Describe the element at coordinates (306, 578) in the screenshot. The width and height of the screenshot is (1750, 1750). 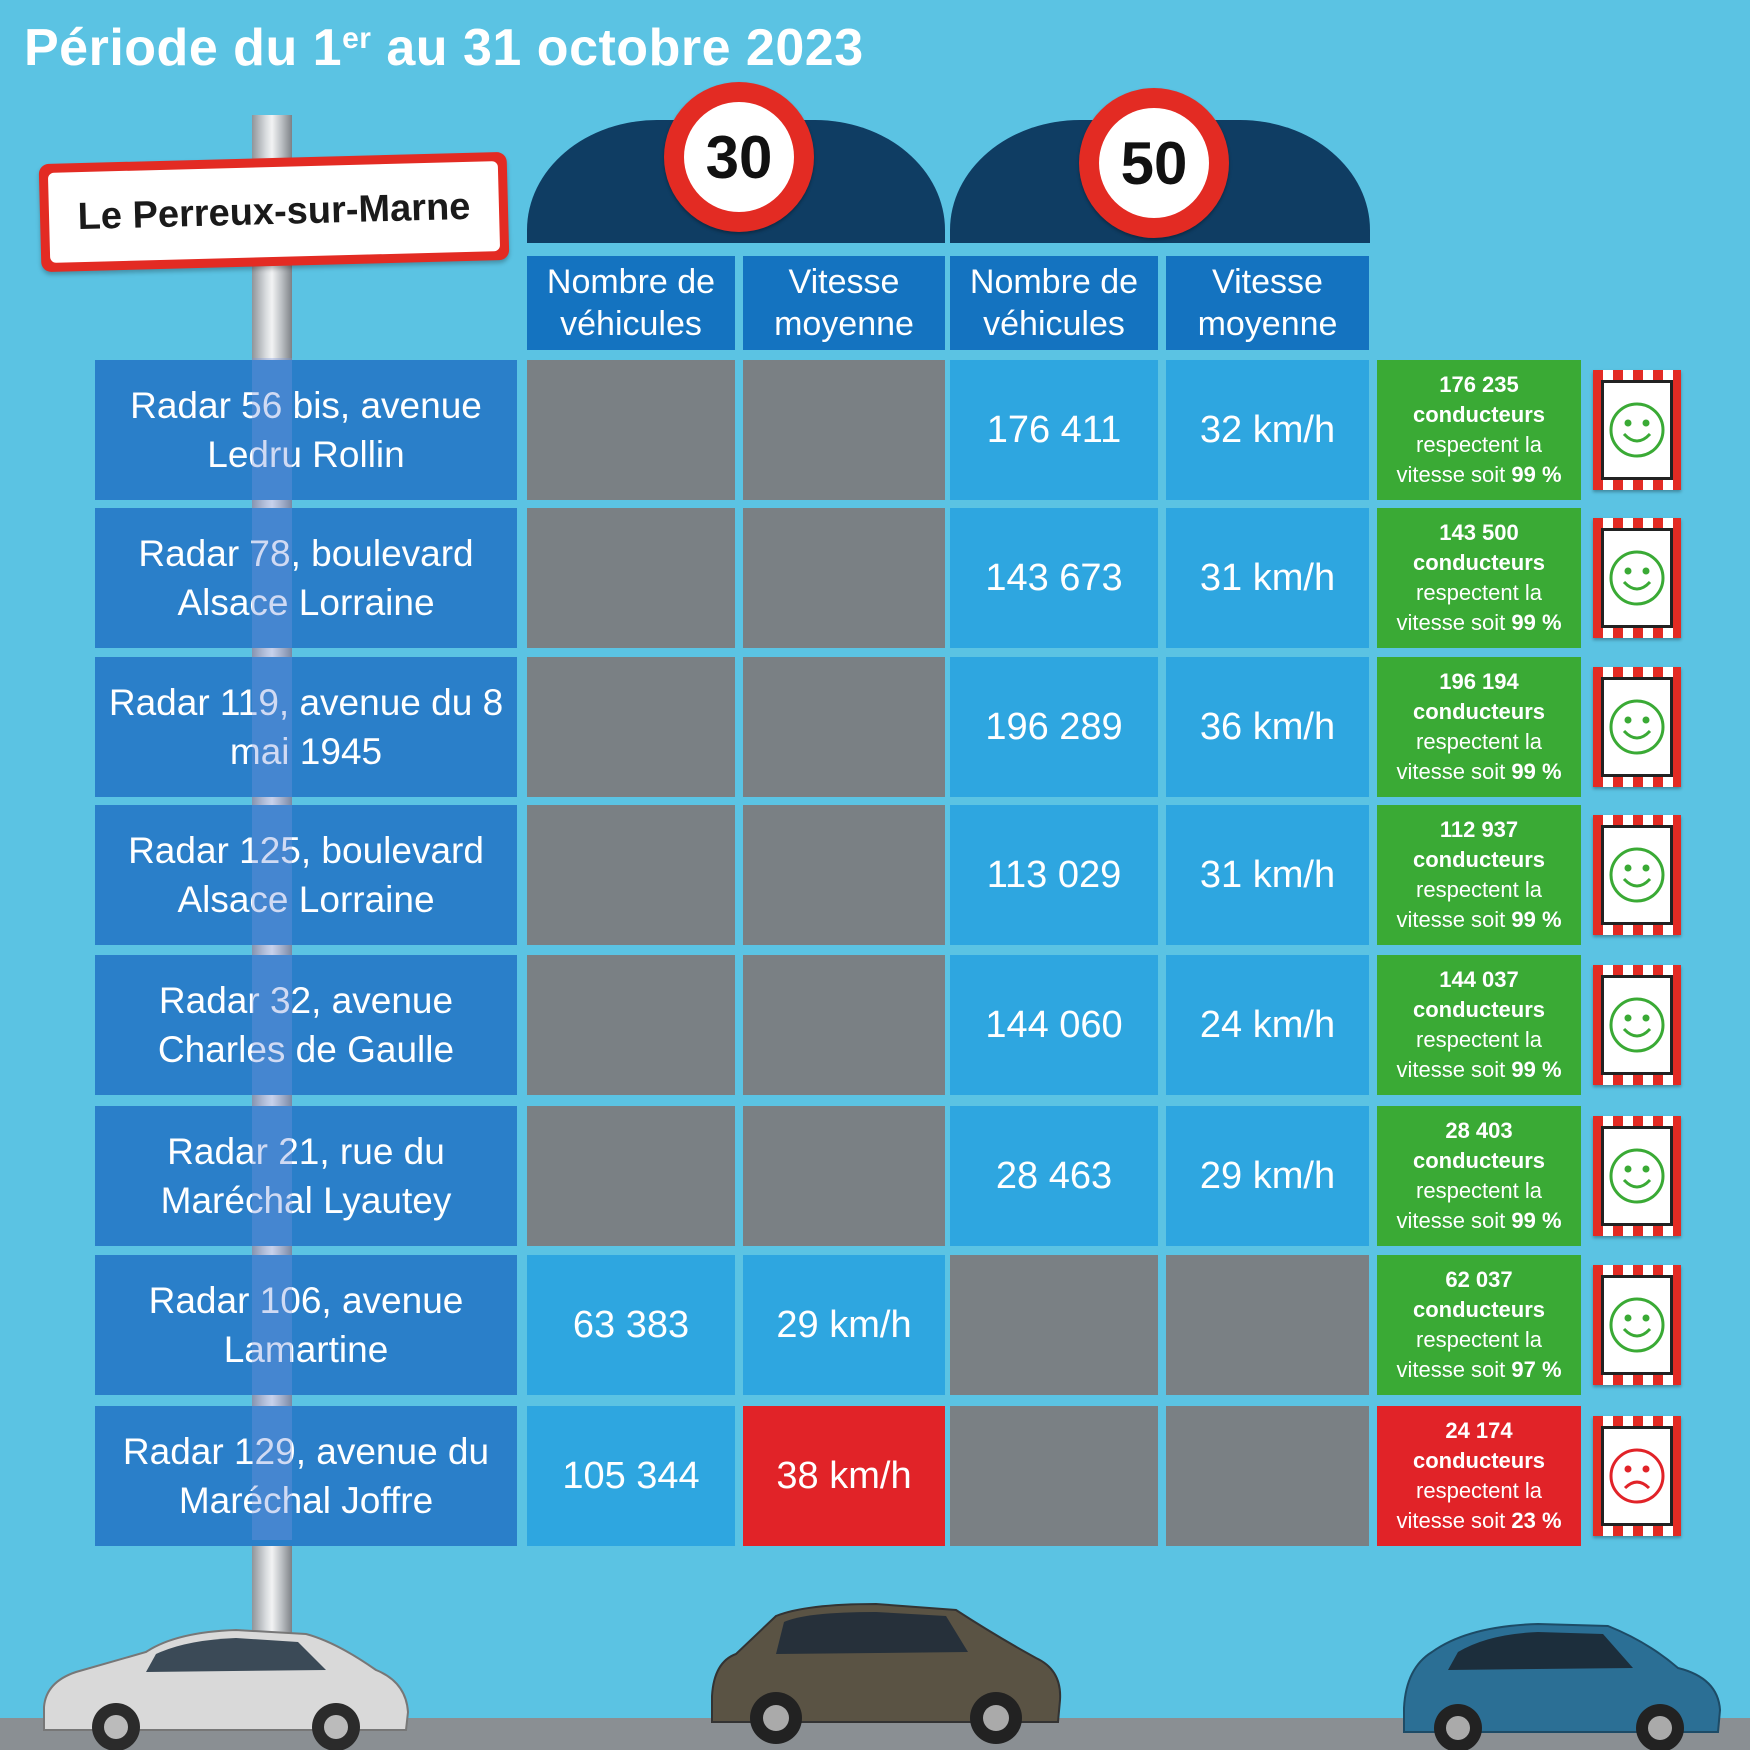
I see `radar-label: Radar 78, boulevard Alsace Lorraine` at that location.